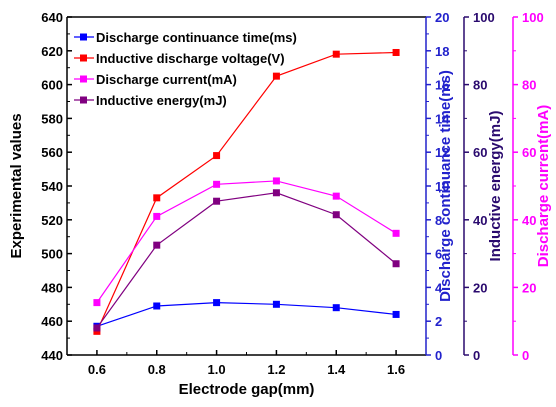  What do you see at coordinates (480, 287) in the screenshot?
I see `right2-tick-label: 20` at bounding box center [480, 287].